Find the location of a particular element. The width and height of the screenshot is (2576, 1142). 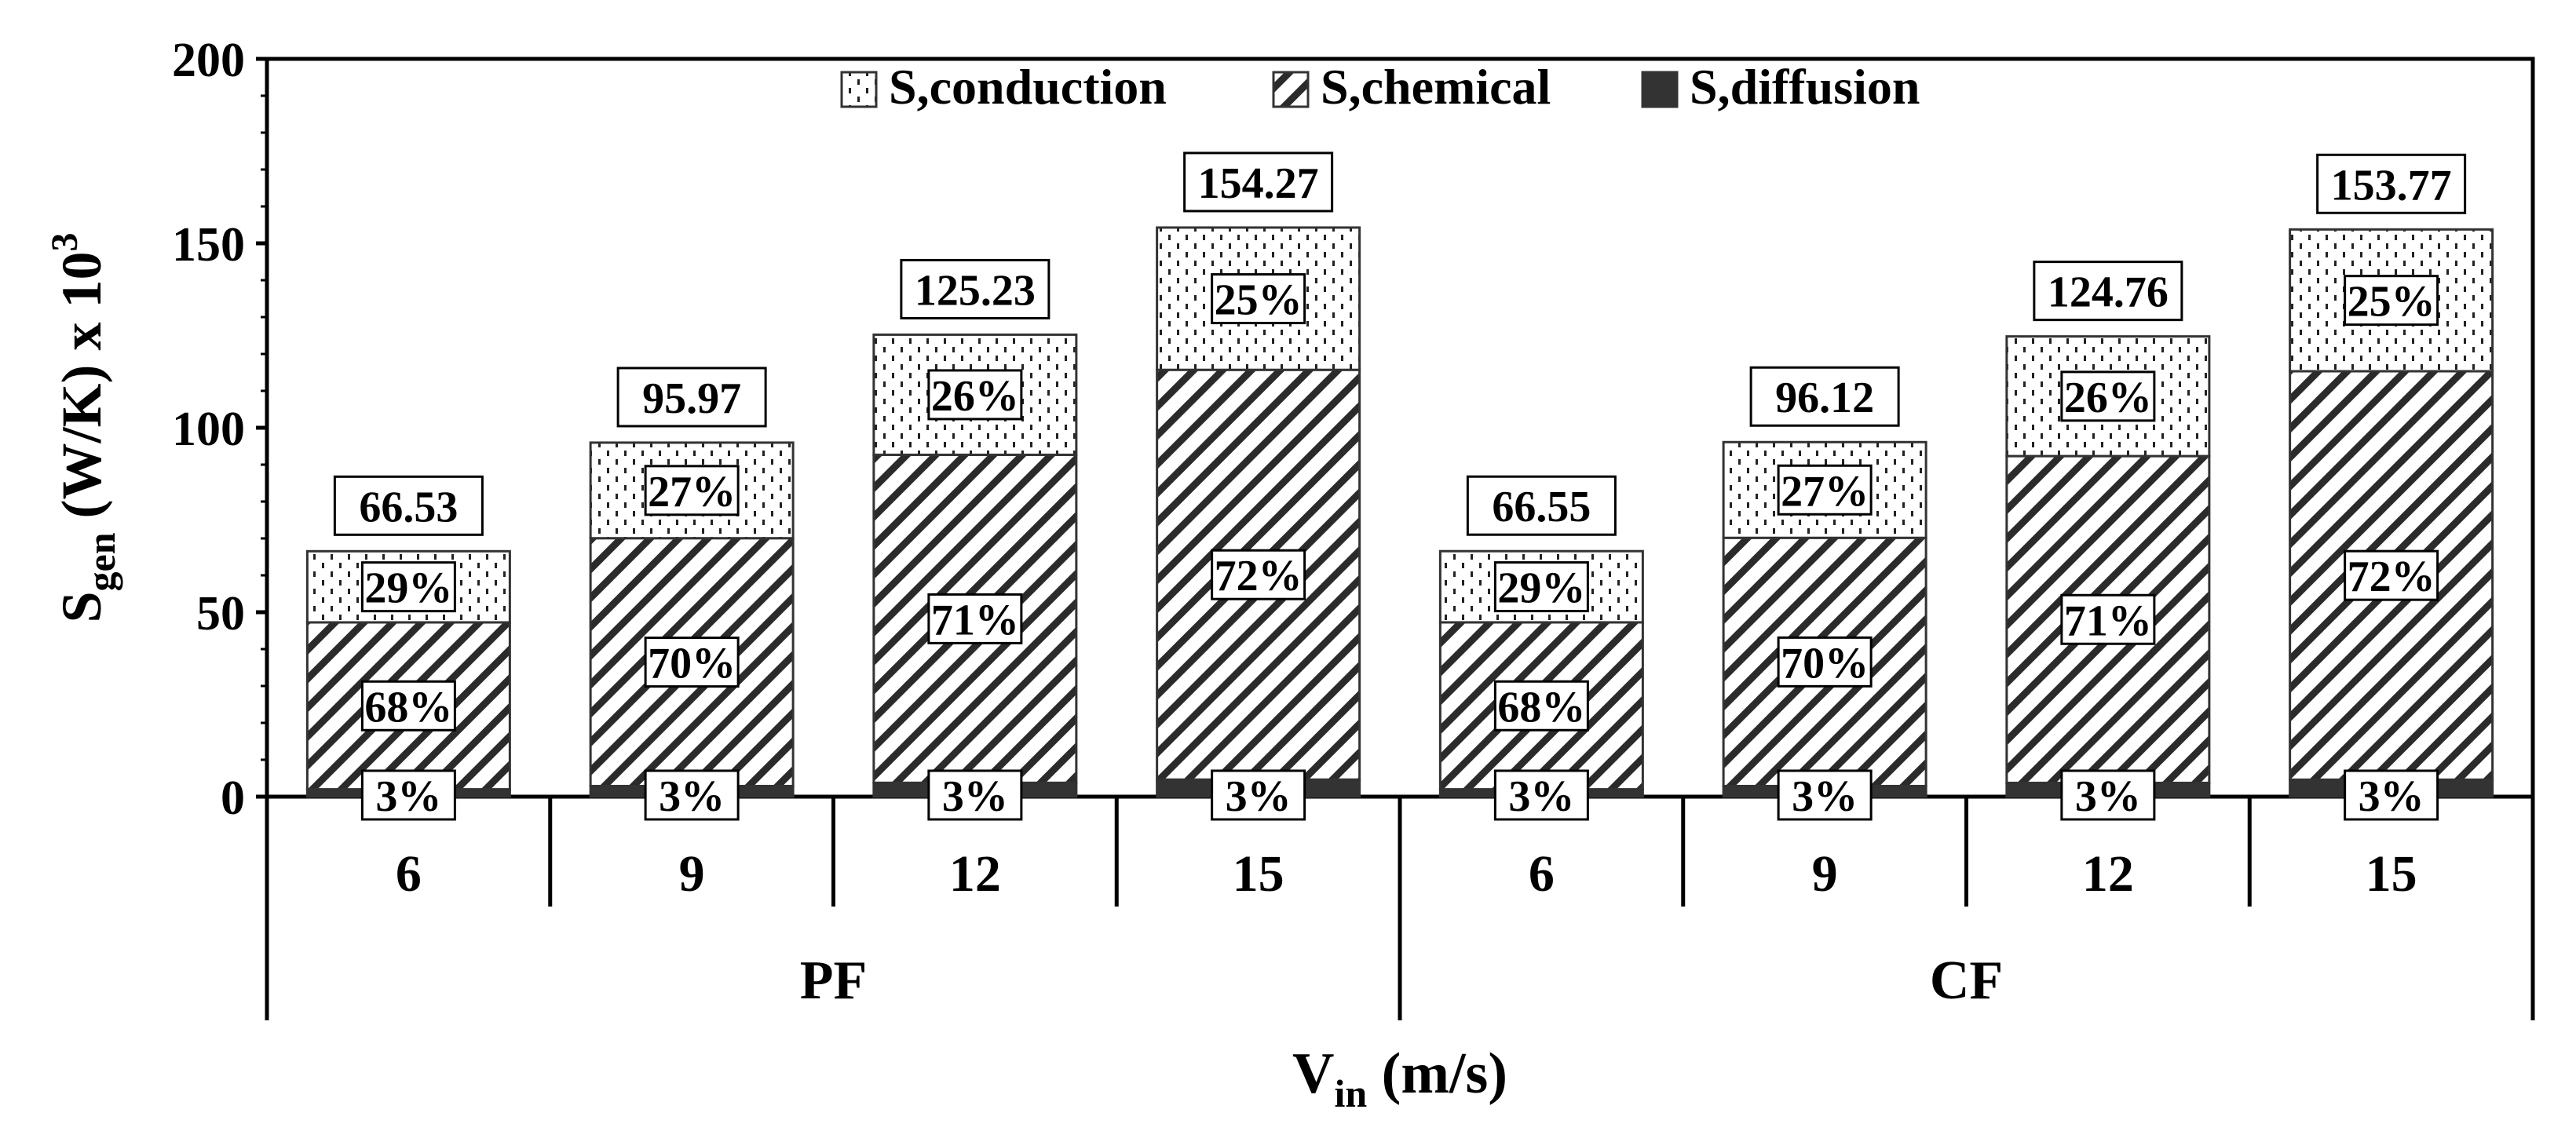

total-label: 66.55 is located at coordinates (1541, 507).